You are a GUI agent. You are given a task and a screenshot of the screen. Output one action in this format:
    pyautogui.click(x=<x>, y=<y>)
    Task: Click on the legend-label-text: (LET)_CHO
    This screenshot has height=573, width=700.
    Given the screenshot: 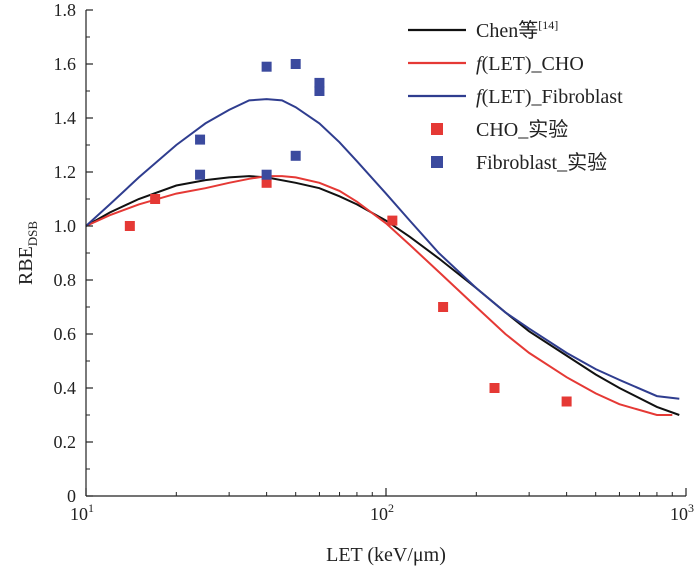 What is the action you would take?
    pyautogui.click(x=533, y=64)
    